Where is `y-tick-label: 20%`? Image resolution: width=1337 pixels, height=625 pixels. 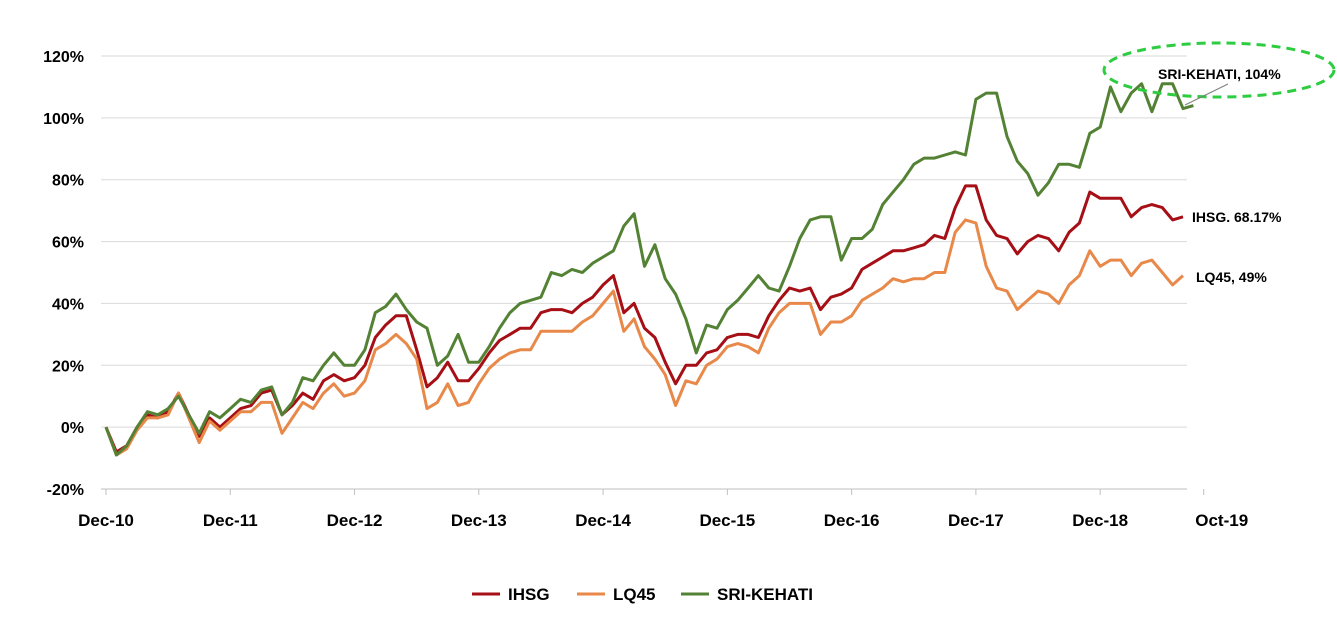 y-tick-label: 20% is located at coordinates (68, 366).